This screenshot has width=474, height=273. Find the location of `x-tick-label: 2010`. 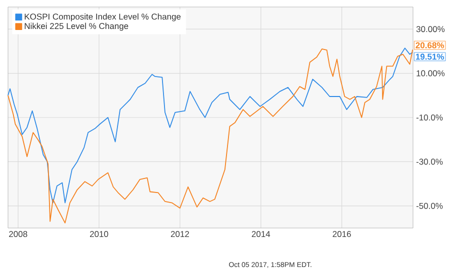

x-tick-label: 2010 is located at coordinates (99, 234).